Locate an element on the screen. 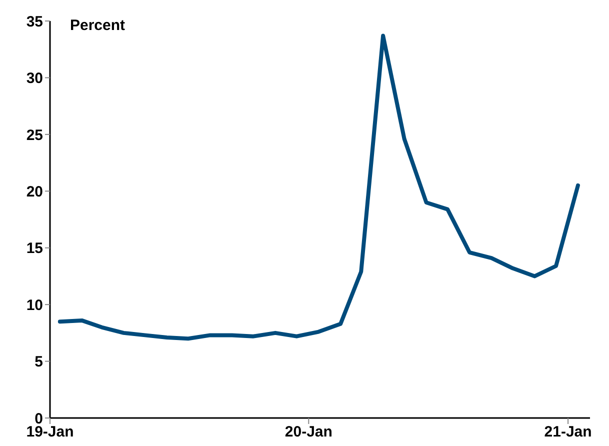  y-tick-label: 35 is located at coordinates (34, 21).